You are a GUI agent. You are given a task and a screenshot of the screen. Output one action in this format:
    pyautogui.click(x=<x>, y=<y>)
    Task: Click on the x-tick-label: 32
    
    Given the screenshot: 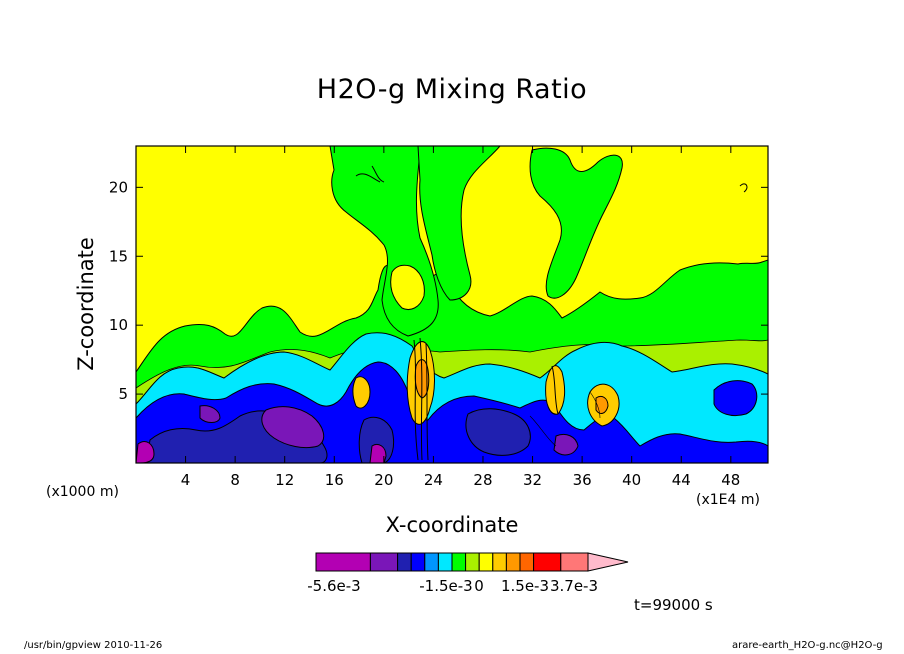 What is the action you would take?
    pyautogui.click(x=532, y=480)
    